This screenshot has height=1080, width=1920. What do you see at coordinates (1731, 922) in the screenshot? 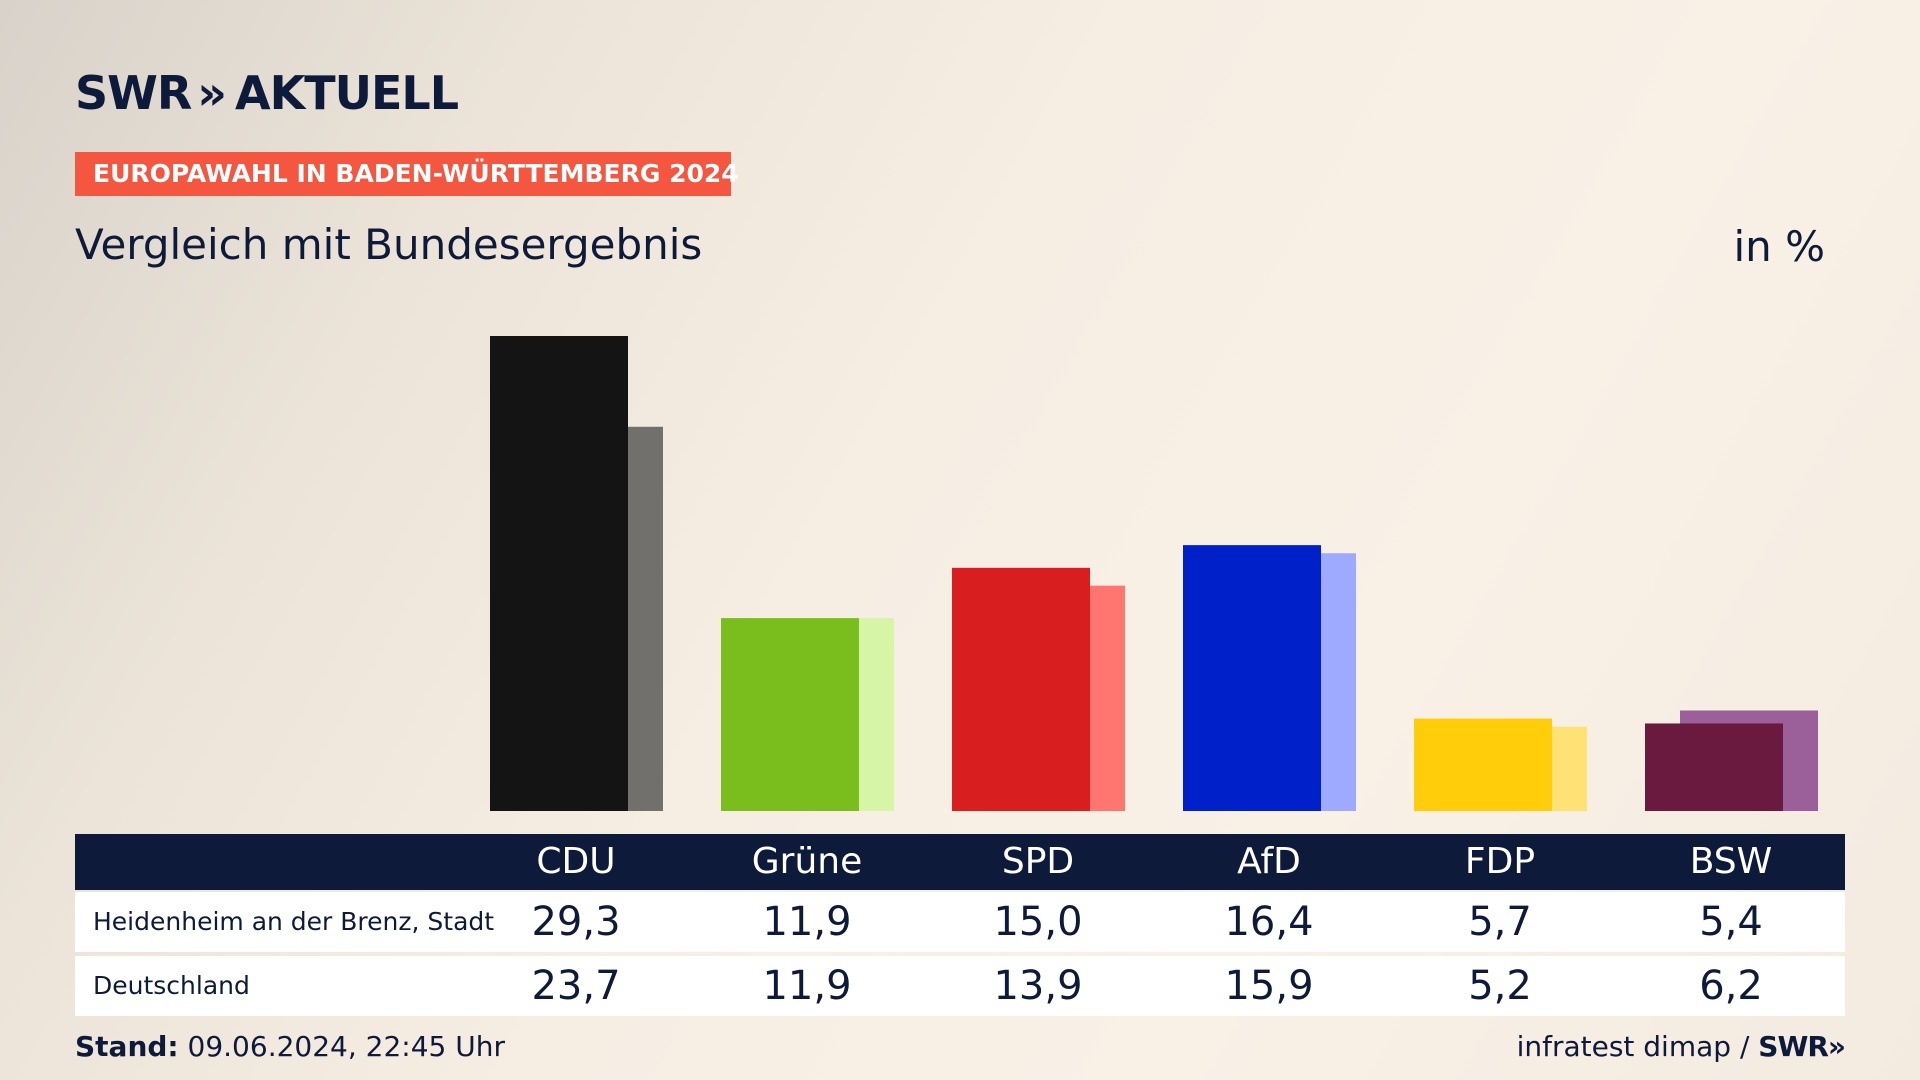
I see `value-bsw-heidenheim: 5,4` at bounding box center [1731, 922].